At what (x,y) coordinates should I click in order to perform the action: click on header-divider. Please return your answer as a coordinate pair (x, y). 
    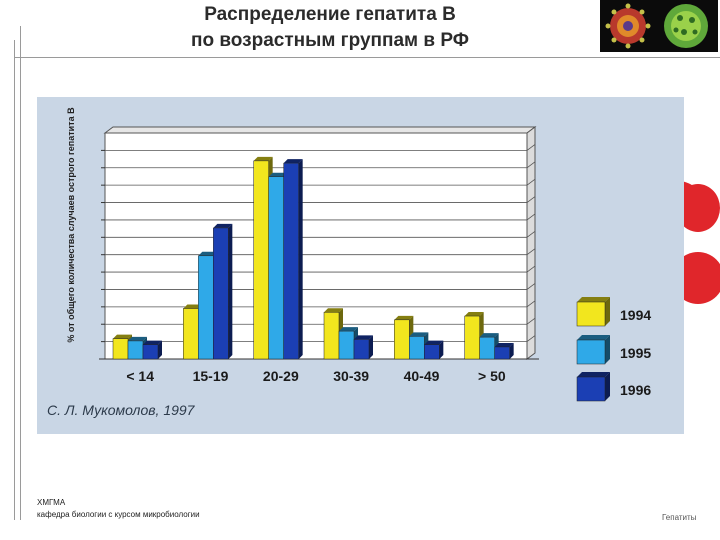
    Looking at the image, I should click on (367, 57).